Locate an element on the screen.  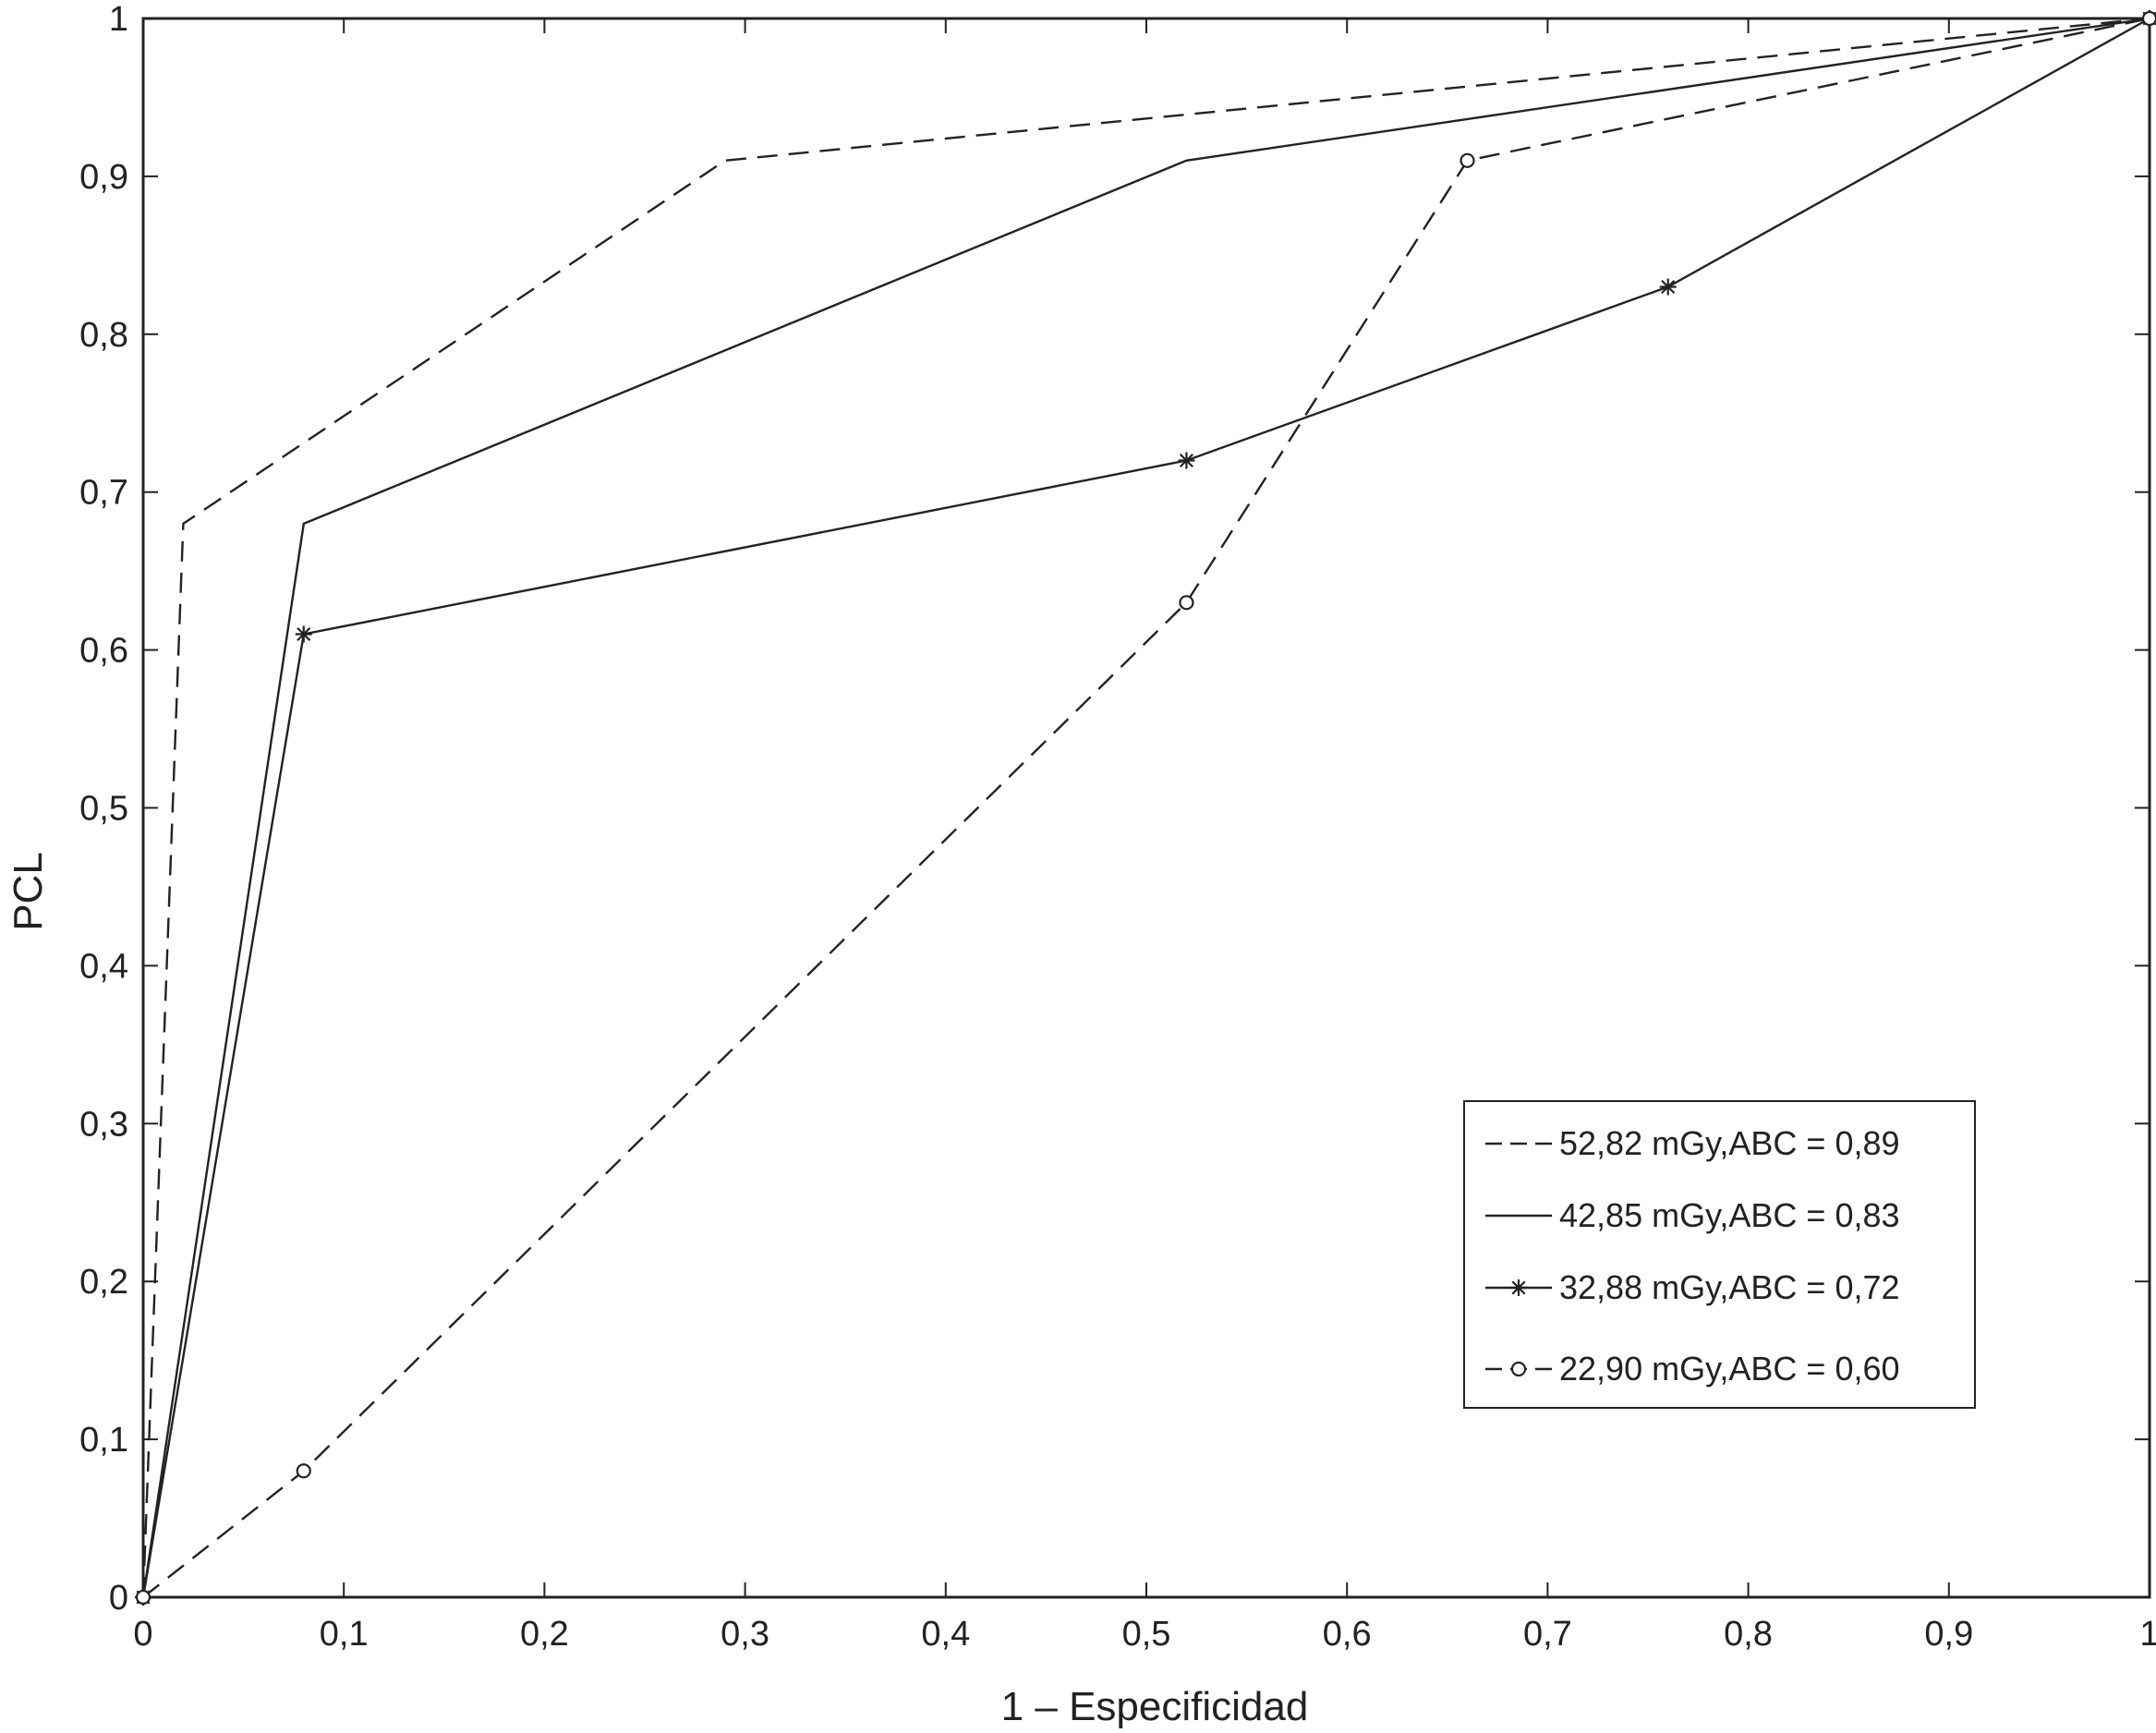
legend-box is located at coordinates (1719, 1254).